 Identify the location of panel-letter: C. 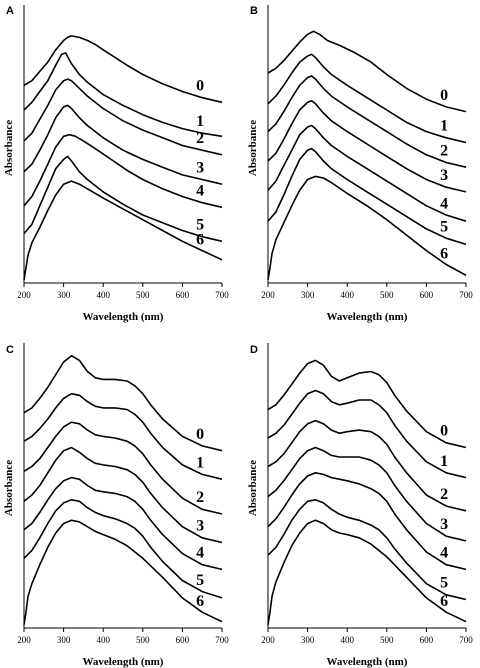
(10, 350).